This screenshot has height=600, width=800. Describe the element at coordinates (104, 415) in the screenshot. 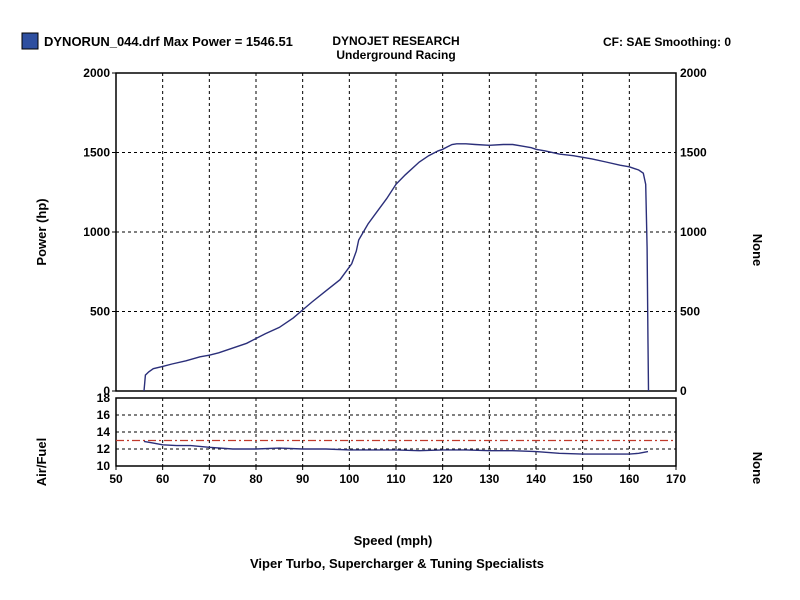

I see `afr-y-tick-label: 16` at that location.